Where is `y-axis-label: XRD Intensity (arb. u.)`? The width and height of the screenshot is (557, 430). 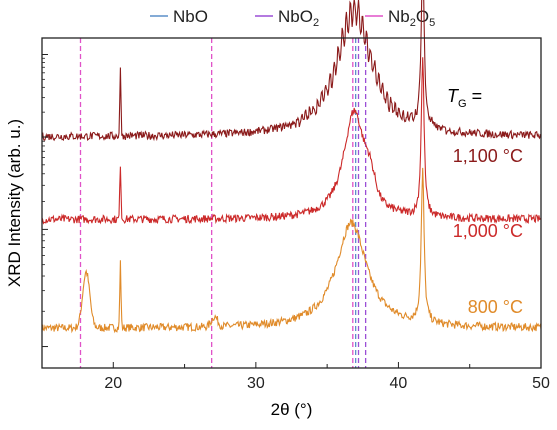
y-axis-label: XRD Intensity (arb. u.) is located at coordinates (14, 203).